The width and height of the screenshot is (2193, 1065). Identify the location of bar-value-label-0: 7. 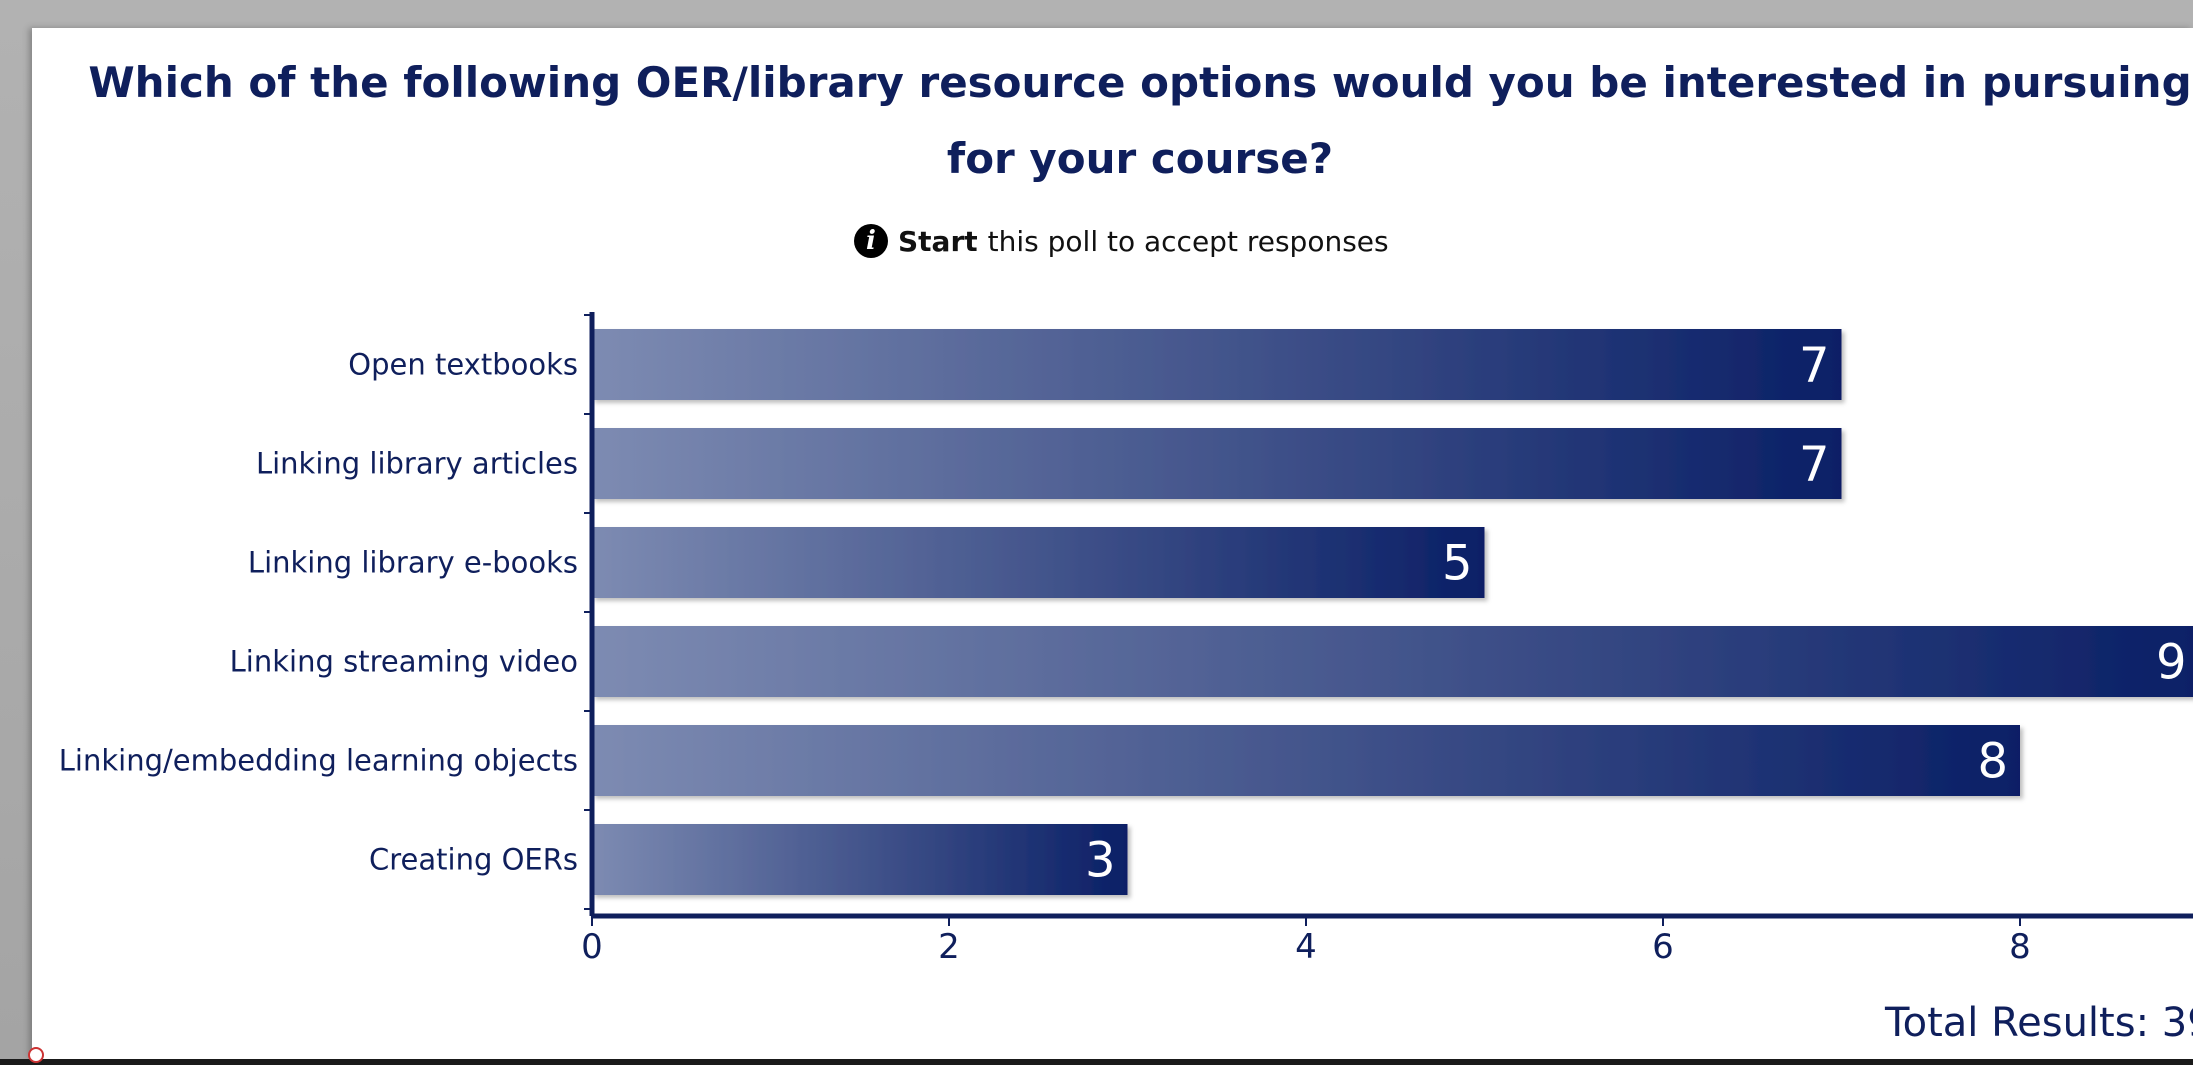
(1814, 366).